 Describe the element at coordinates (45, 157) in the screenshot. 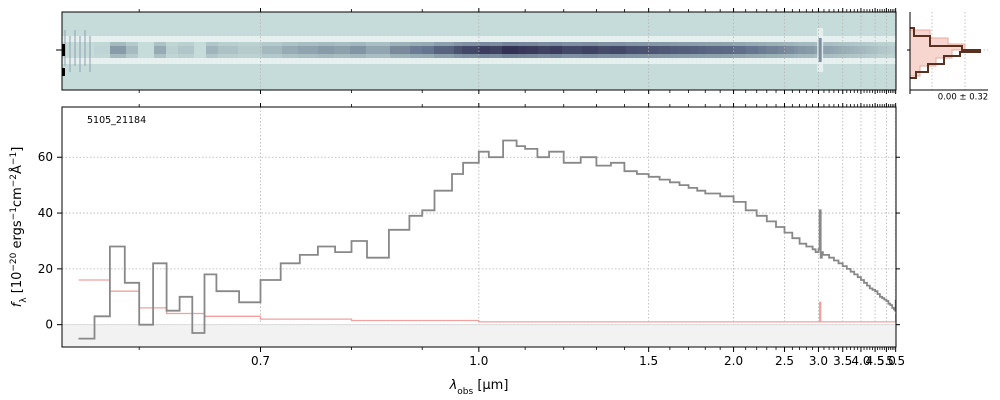

I see `y-tick-label: 60` at that location.